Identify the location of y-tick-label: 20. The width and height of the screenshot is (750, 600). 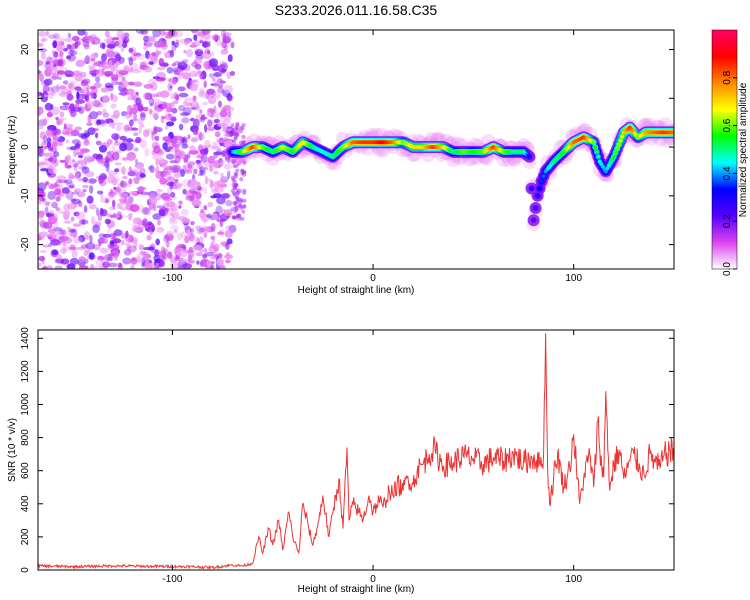
(25, 50).